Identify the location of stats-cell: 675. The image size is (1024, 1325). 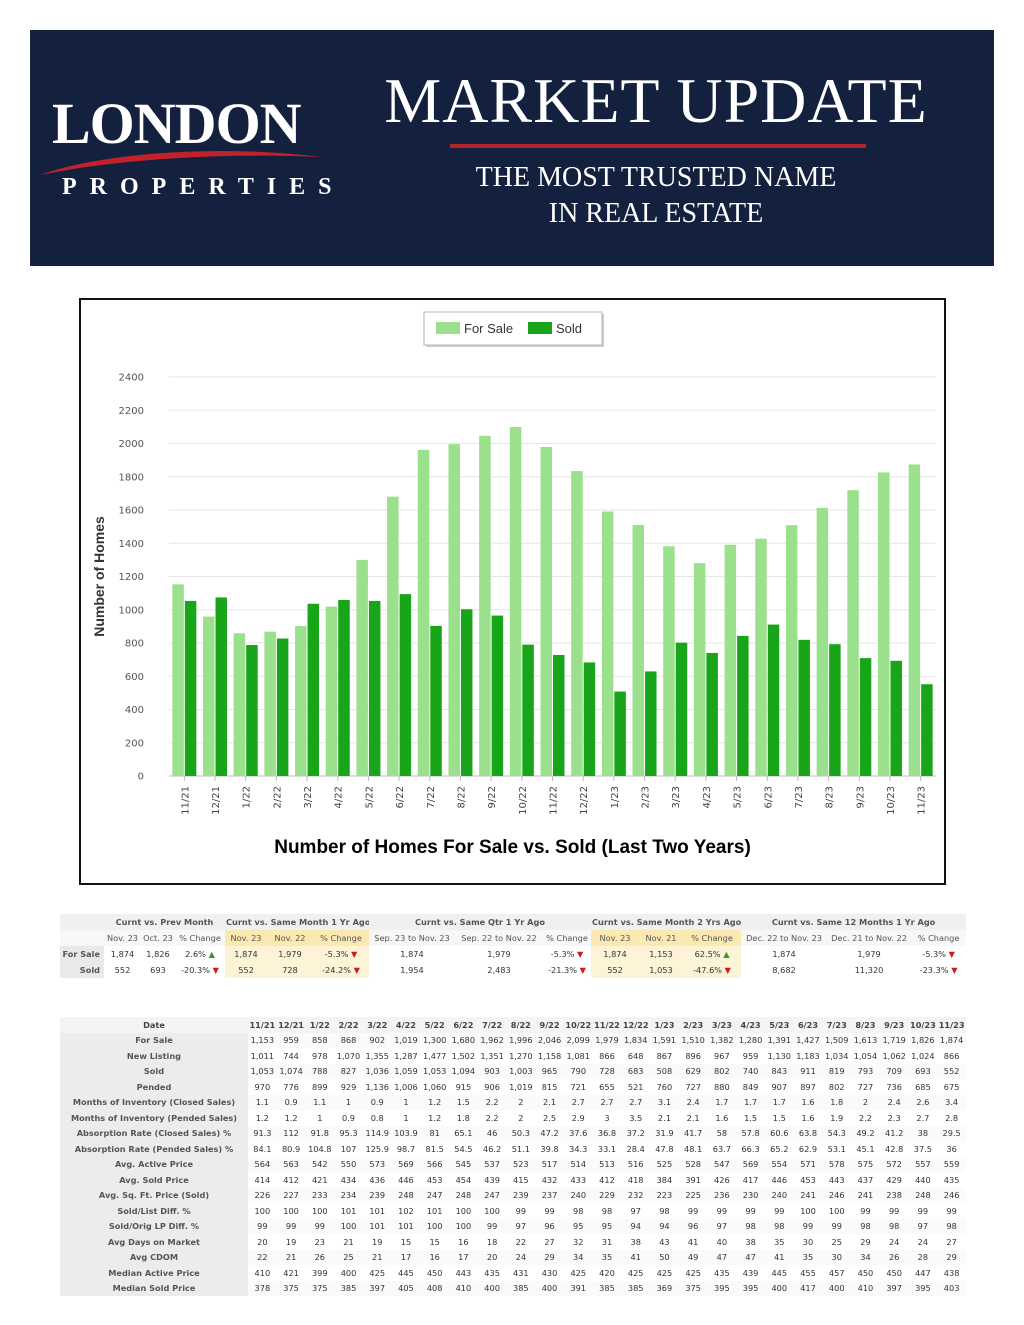
(951, 1086).